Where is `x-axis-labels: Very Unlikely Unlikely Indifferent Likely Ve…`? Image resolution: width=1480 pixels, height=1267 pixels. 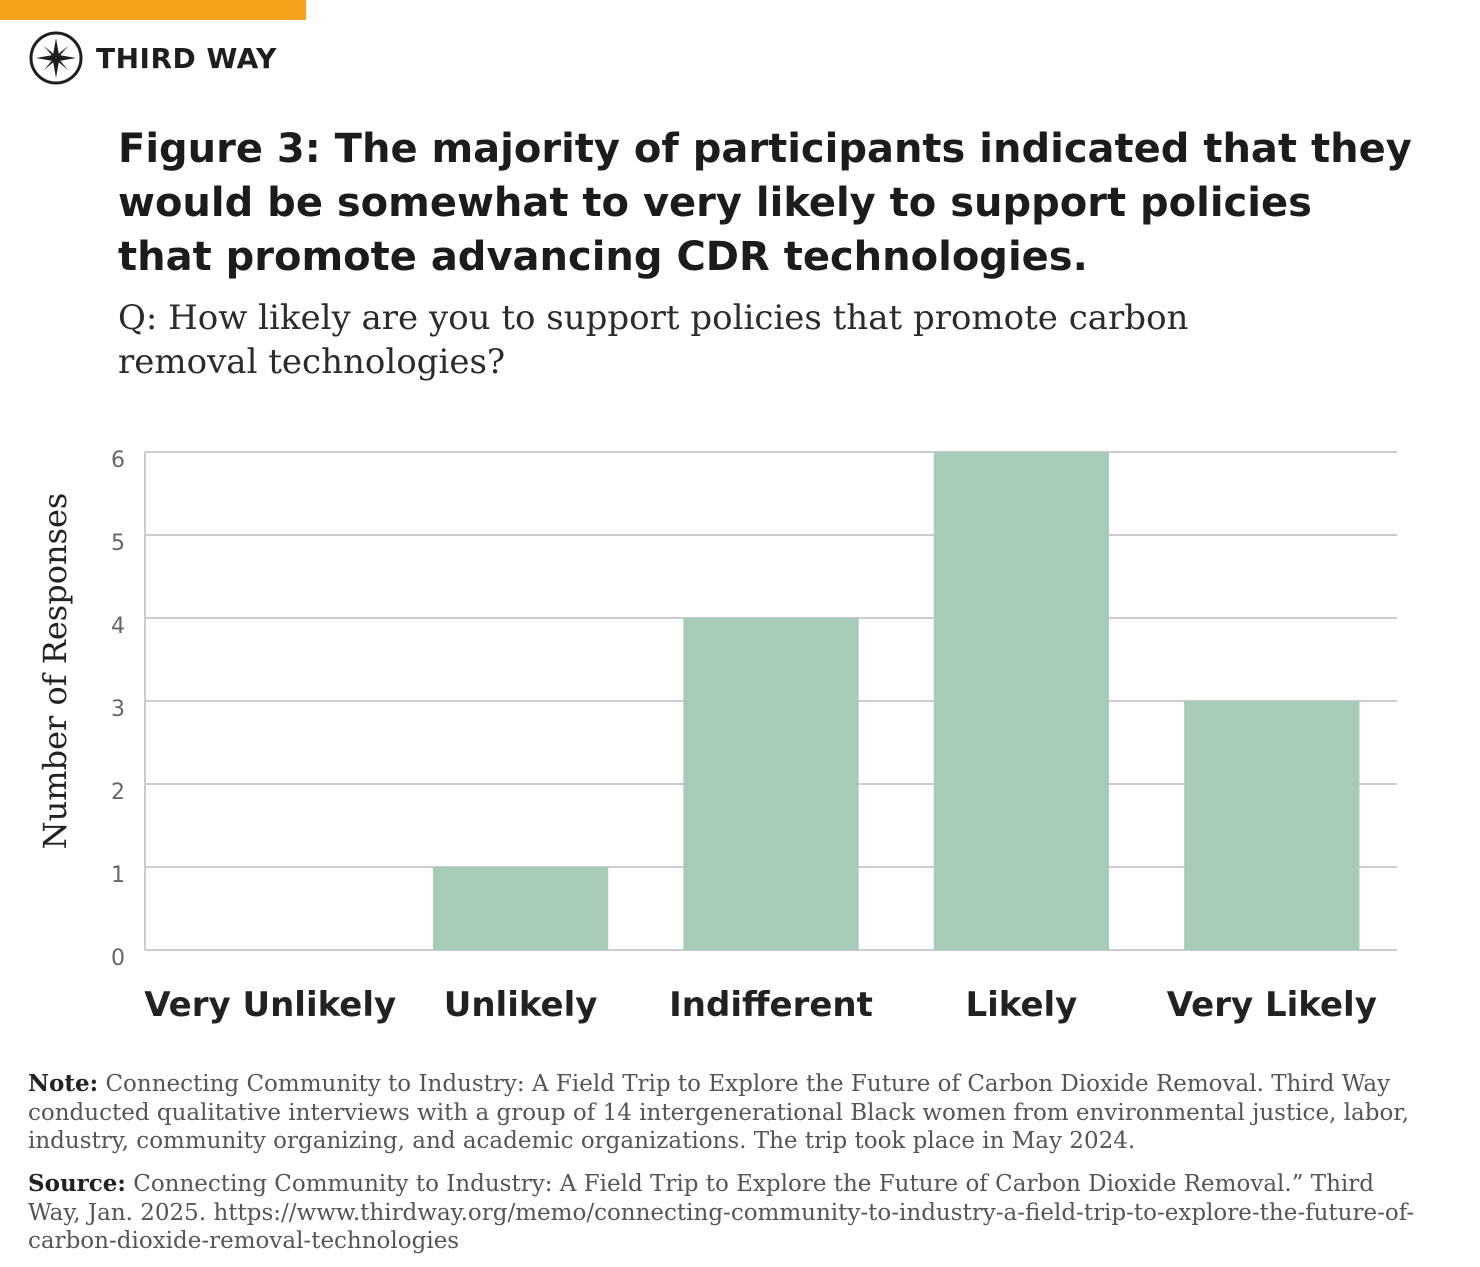
x-axis-labels: Very Unlikely Unlikely Indifferent Likely Ve… is located at coordinates (760, 1005).